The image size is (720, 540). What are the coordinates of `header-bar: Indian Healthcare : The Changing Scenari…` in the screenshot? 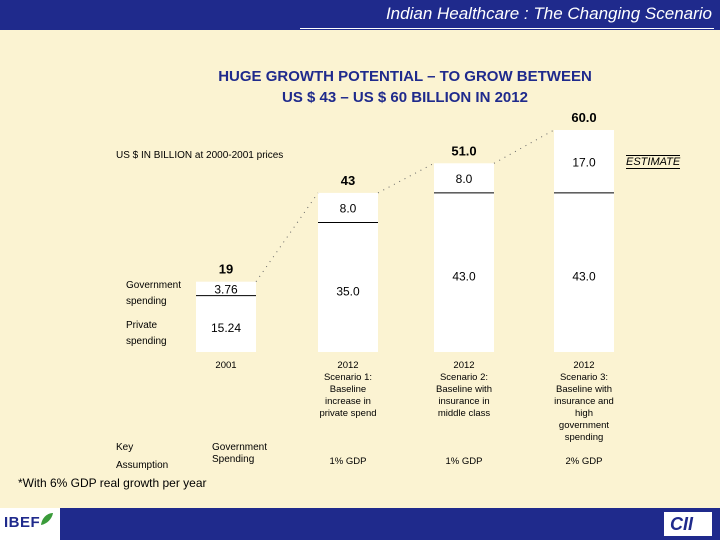 It's located at (360, 15).